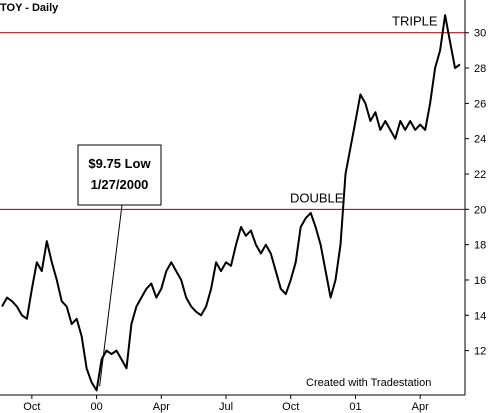 The width and height of the screenshot is (500, 413). Describe the element at coordinates (480, 210) in the screenshot. I see `y-tick-label: 20` at that location.